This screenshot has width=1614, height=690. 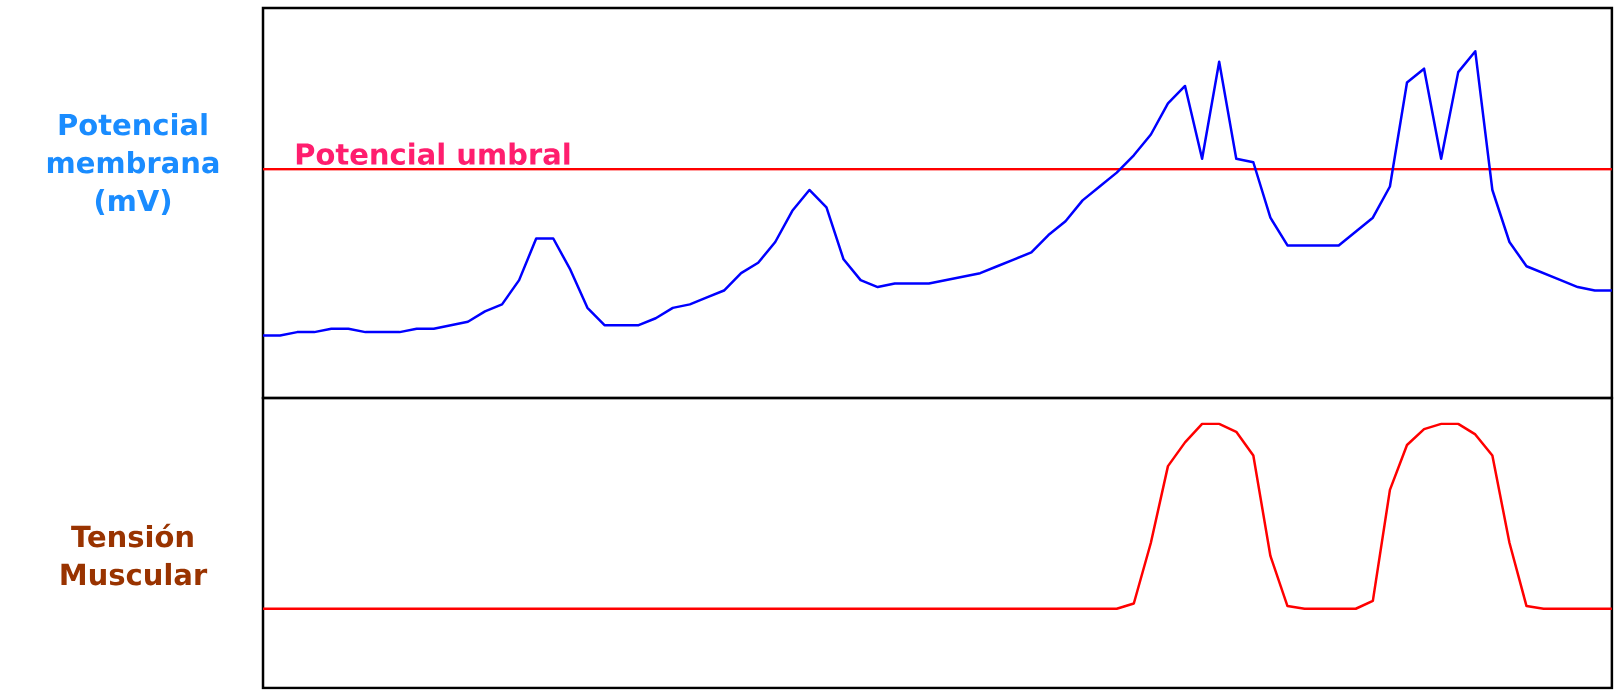 What do you see at coordinates (433, 153) in the screenshot?
I see `ref-line-label: Potencial umbral` at bounding box center [433, 153].